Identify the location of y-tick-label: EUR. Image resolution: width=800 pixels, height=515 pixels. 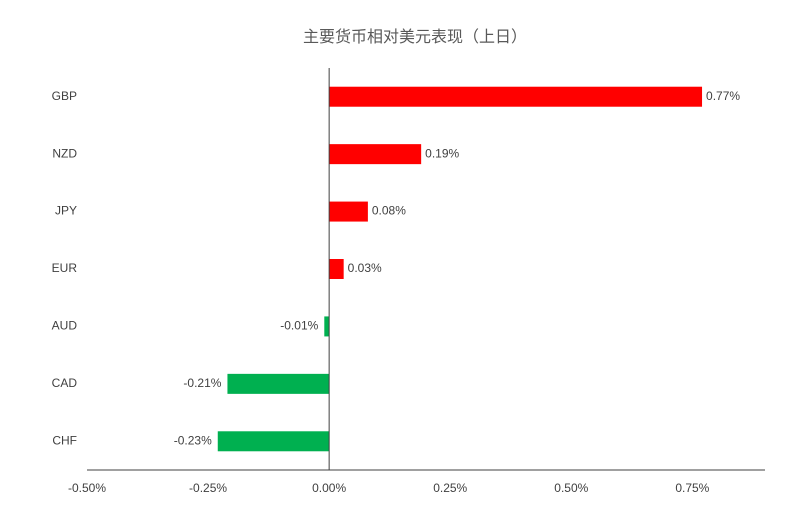
(65, 268).